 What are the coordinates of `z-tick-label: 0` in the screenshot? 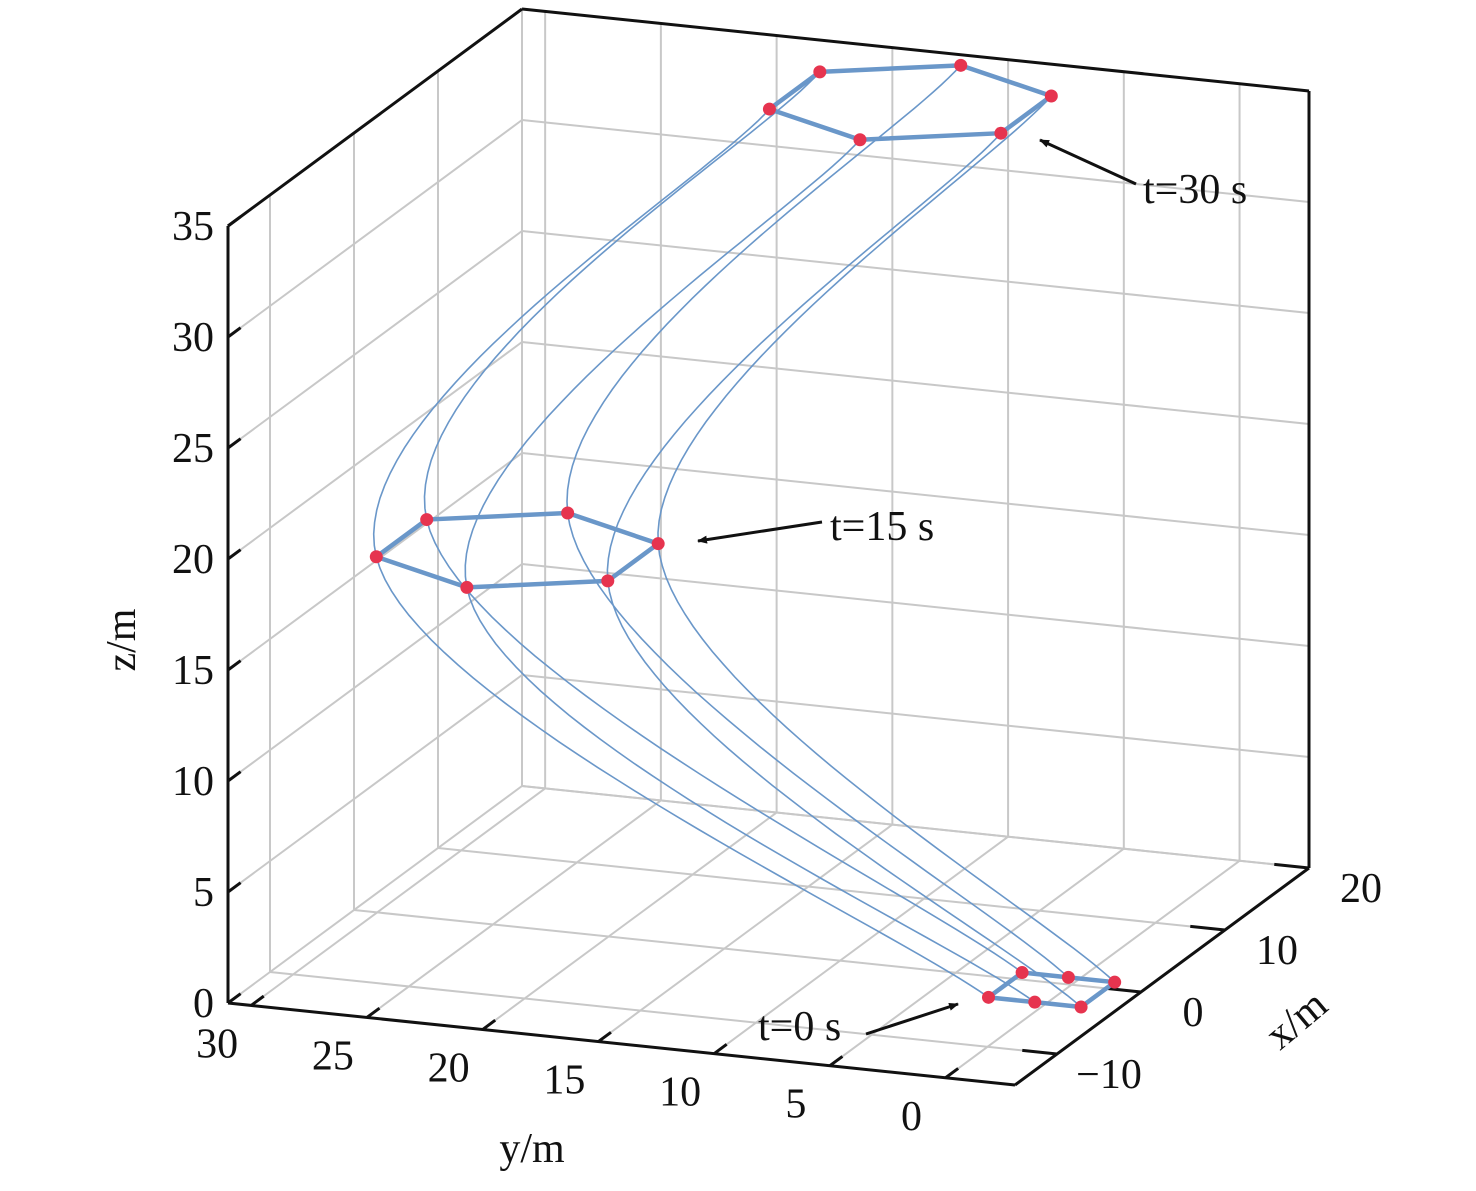 It's located at (203, 1004).